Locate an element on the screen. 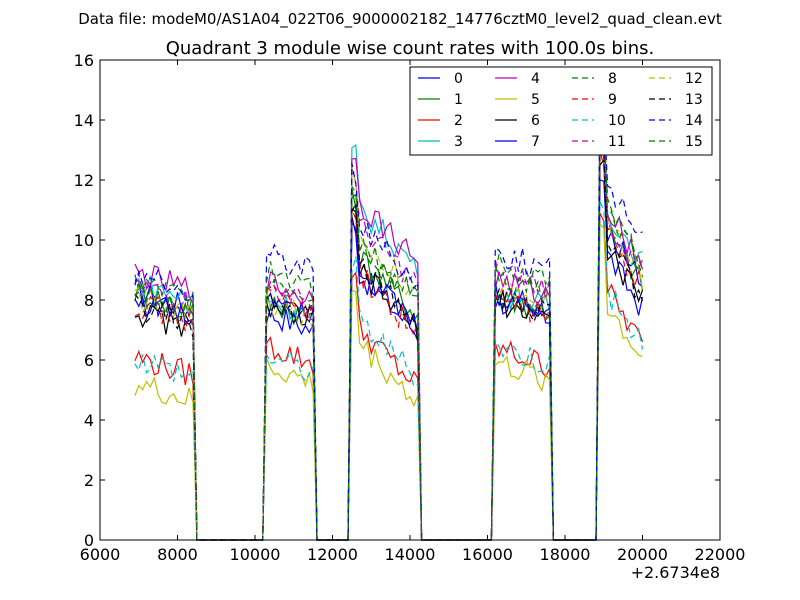 The image size is (800, 600). x-tick-label: 16000 is located at coordinates (487, 554).